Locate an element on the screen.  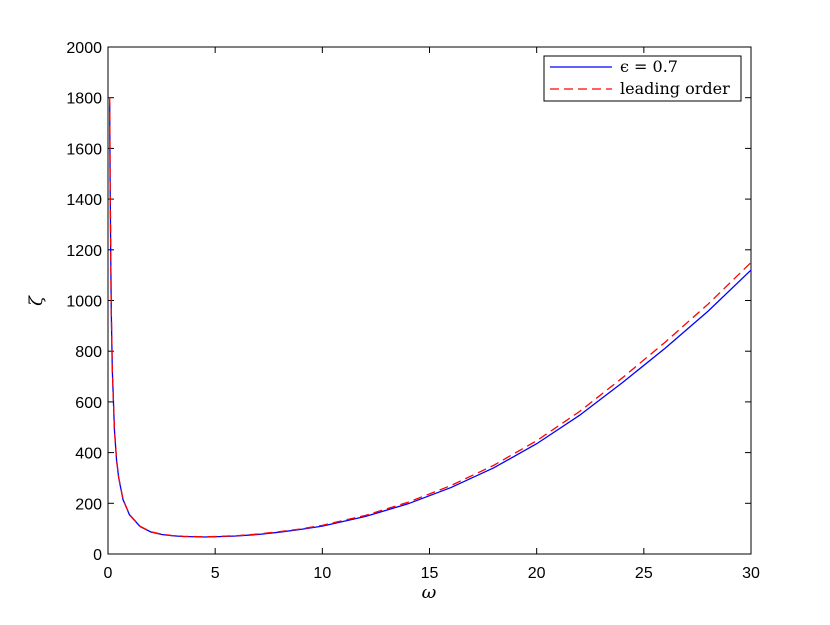
x-tick-label: 0 is located at coordinates (108, 573).